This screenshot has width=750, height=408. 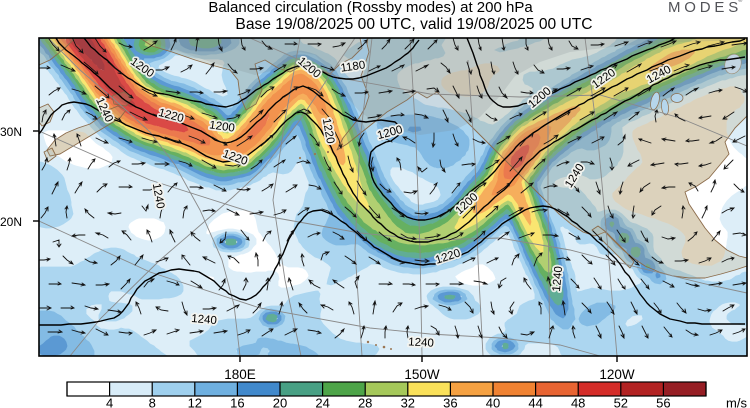 What do you see at coordinates (535, 402) in the screenshot?
I see `svg-text: 44` at bounding box center [535, 402].